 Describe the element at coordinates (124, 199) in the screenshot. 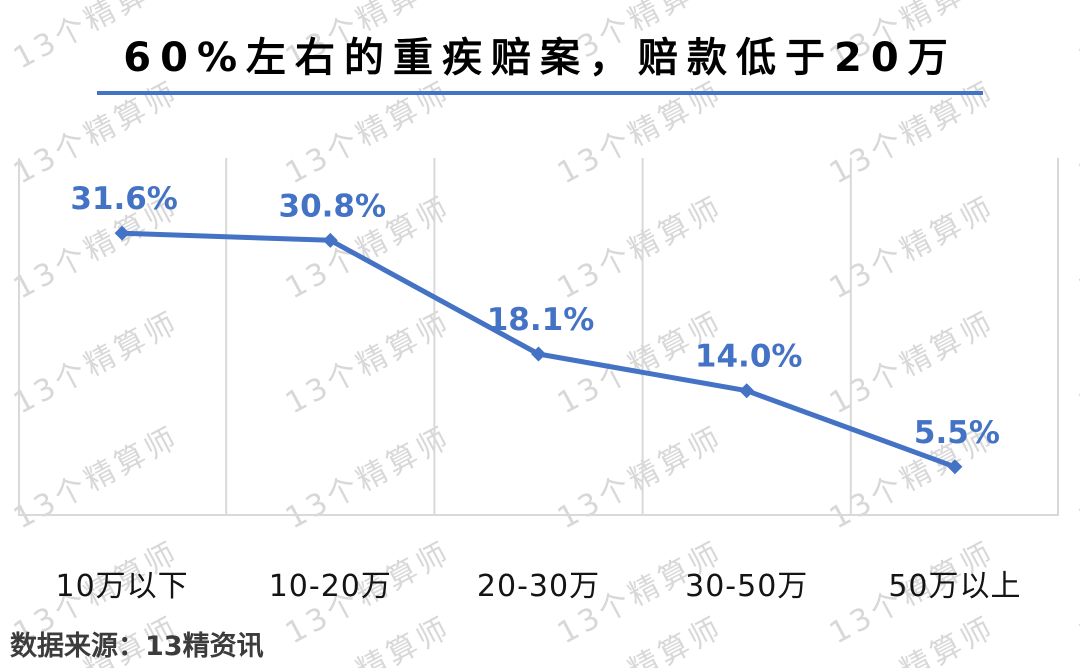

I see `data-point-label: 31.6%` at that location.